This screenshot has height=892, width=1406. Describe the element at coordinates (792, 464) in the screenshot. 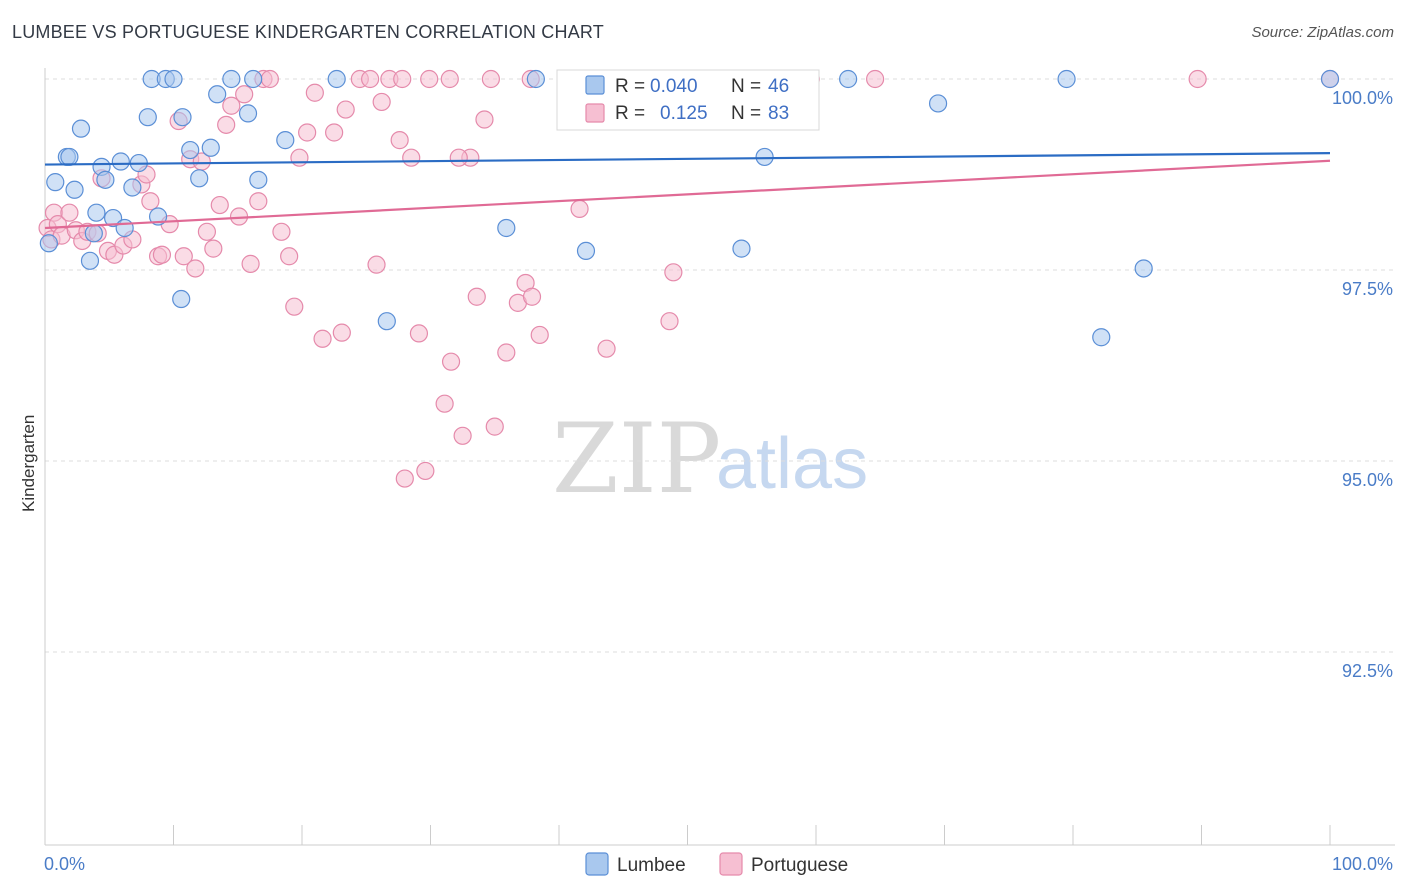

I see `watermark-atlas: atlas` at that location.